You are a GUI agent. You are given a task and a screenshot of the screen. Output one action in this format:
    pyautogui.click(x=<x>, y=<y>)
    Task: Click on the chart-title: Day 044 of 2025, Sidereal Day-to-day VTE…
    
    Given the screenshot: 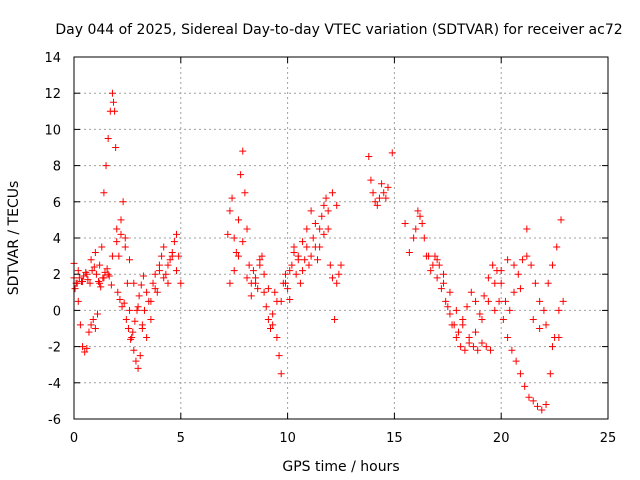 What is the action you would take?
    pyautogui.click(x=338, y=30)
    